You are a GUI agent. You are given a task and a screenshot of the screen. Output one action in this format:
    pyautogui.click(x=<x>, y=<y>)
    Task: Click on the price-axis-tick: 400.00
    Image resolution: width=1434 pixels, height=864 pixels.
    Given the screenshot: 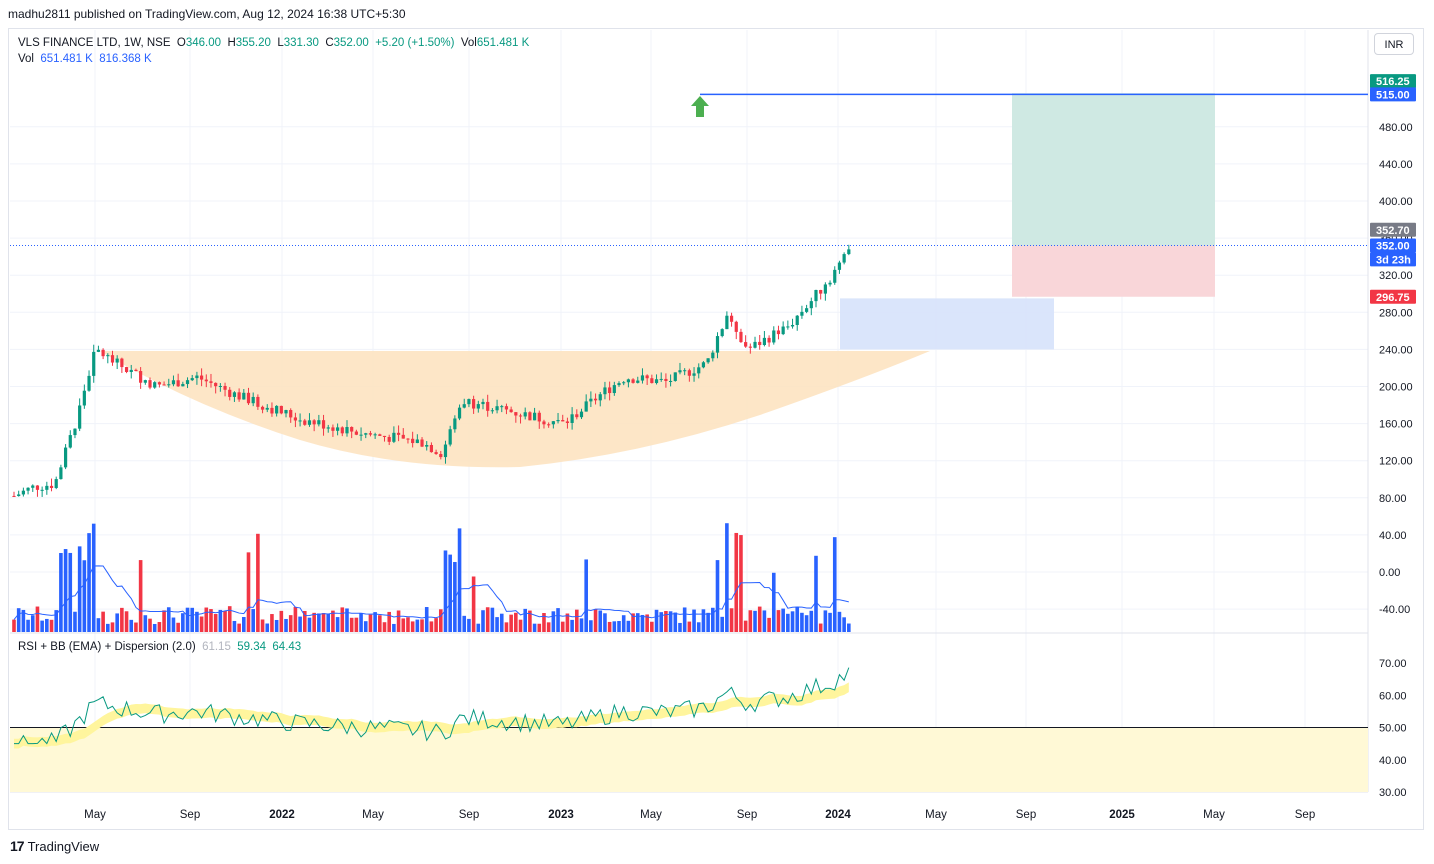 What is the action you would take?
    pyautogui.click(x=1396, y=202)
    